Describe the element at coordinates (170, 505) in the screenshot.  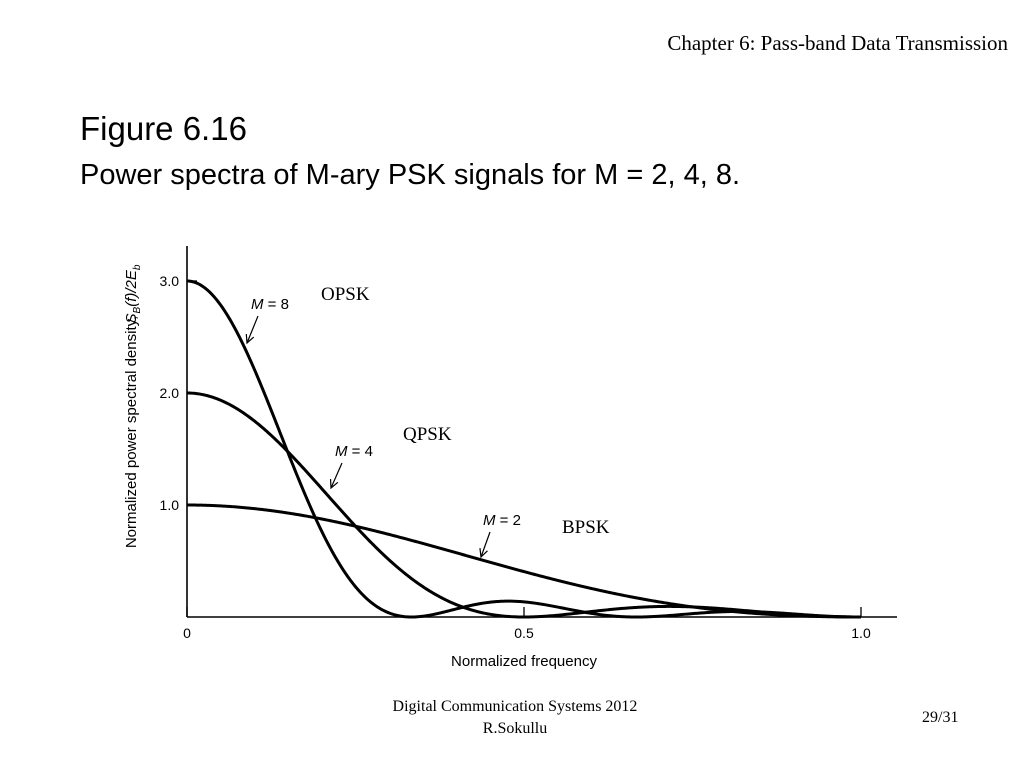
I see `y-tick-label: 1.0` at that location.